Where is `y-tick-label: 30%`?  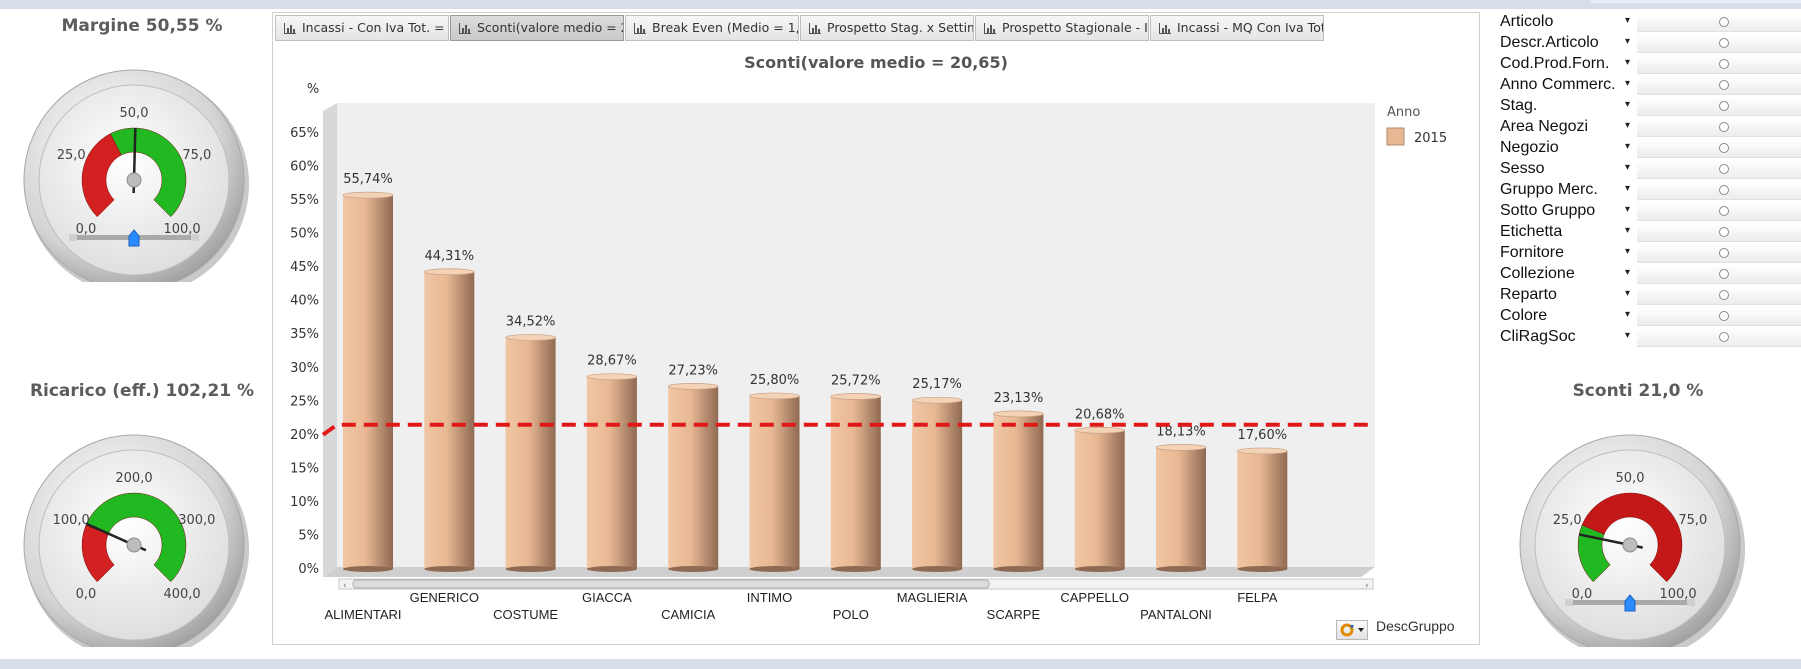
y-tick-label: 30% is located at coordinates (304, 368).